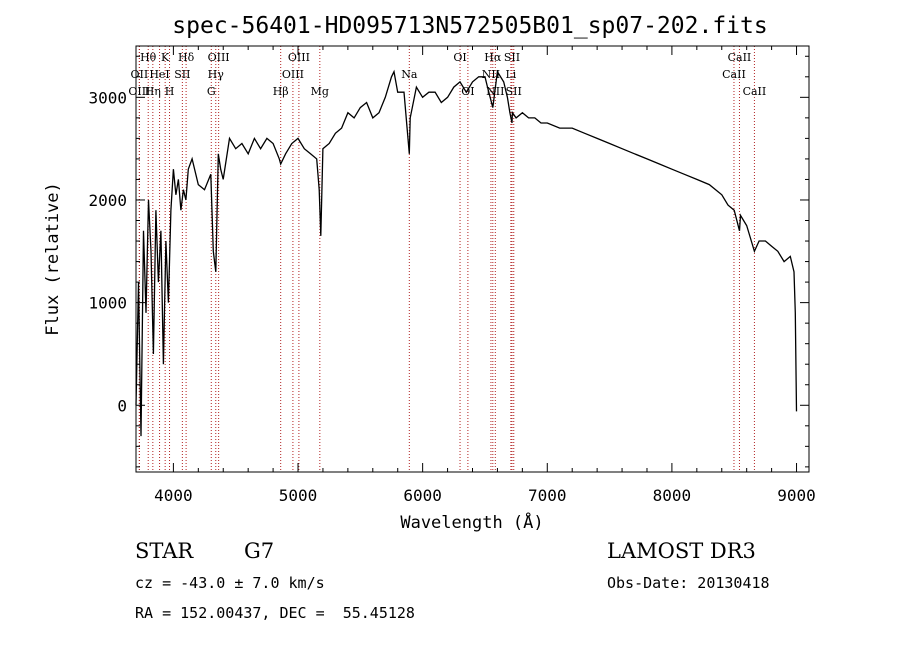  I want to click on line-label: Mg, so click(320, 91).